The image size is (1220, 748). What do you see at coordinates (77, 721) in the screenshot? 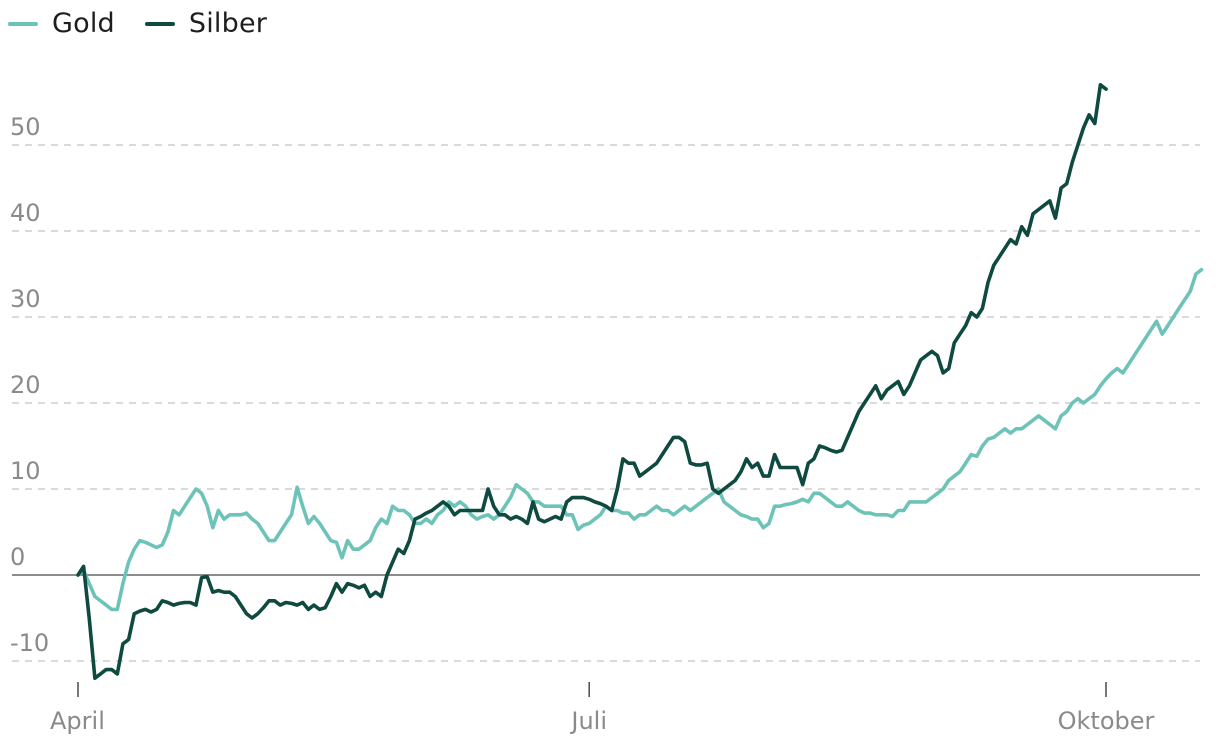
I see `x-tick-label-april: April` at bounding box center [77, 721].